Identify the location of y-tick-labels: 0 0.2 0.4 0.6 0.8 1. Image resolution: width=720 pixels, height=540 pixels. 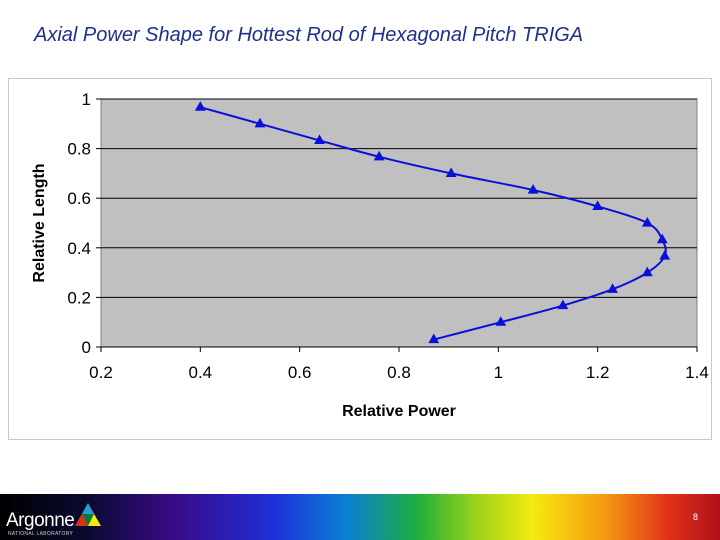
(79, 223).